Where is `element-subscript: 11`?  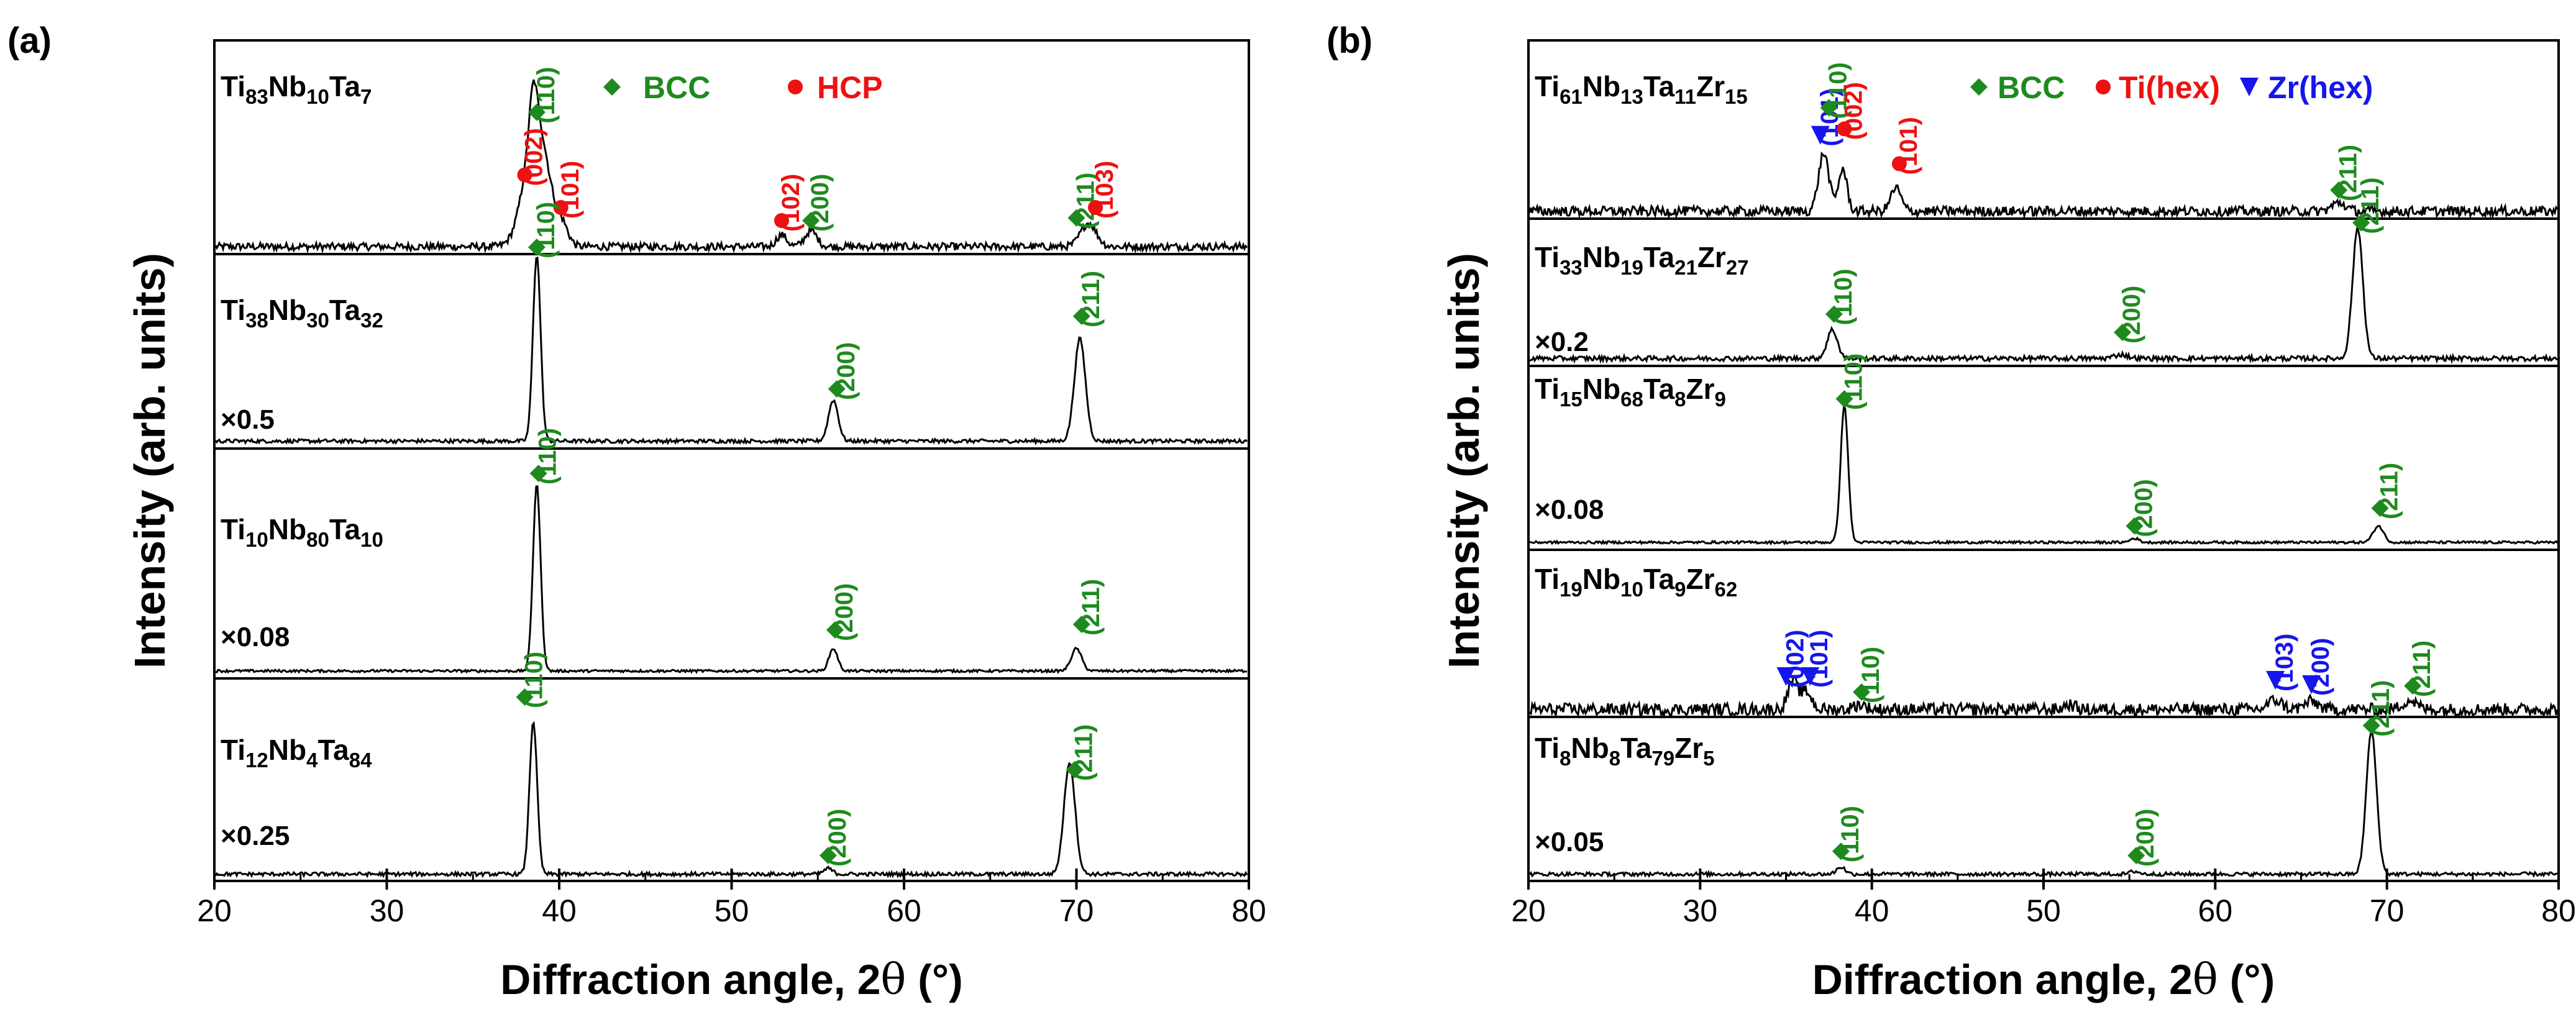 element-subscript: 11 is located at coordinates (1685, 97).